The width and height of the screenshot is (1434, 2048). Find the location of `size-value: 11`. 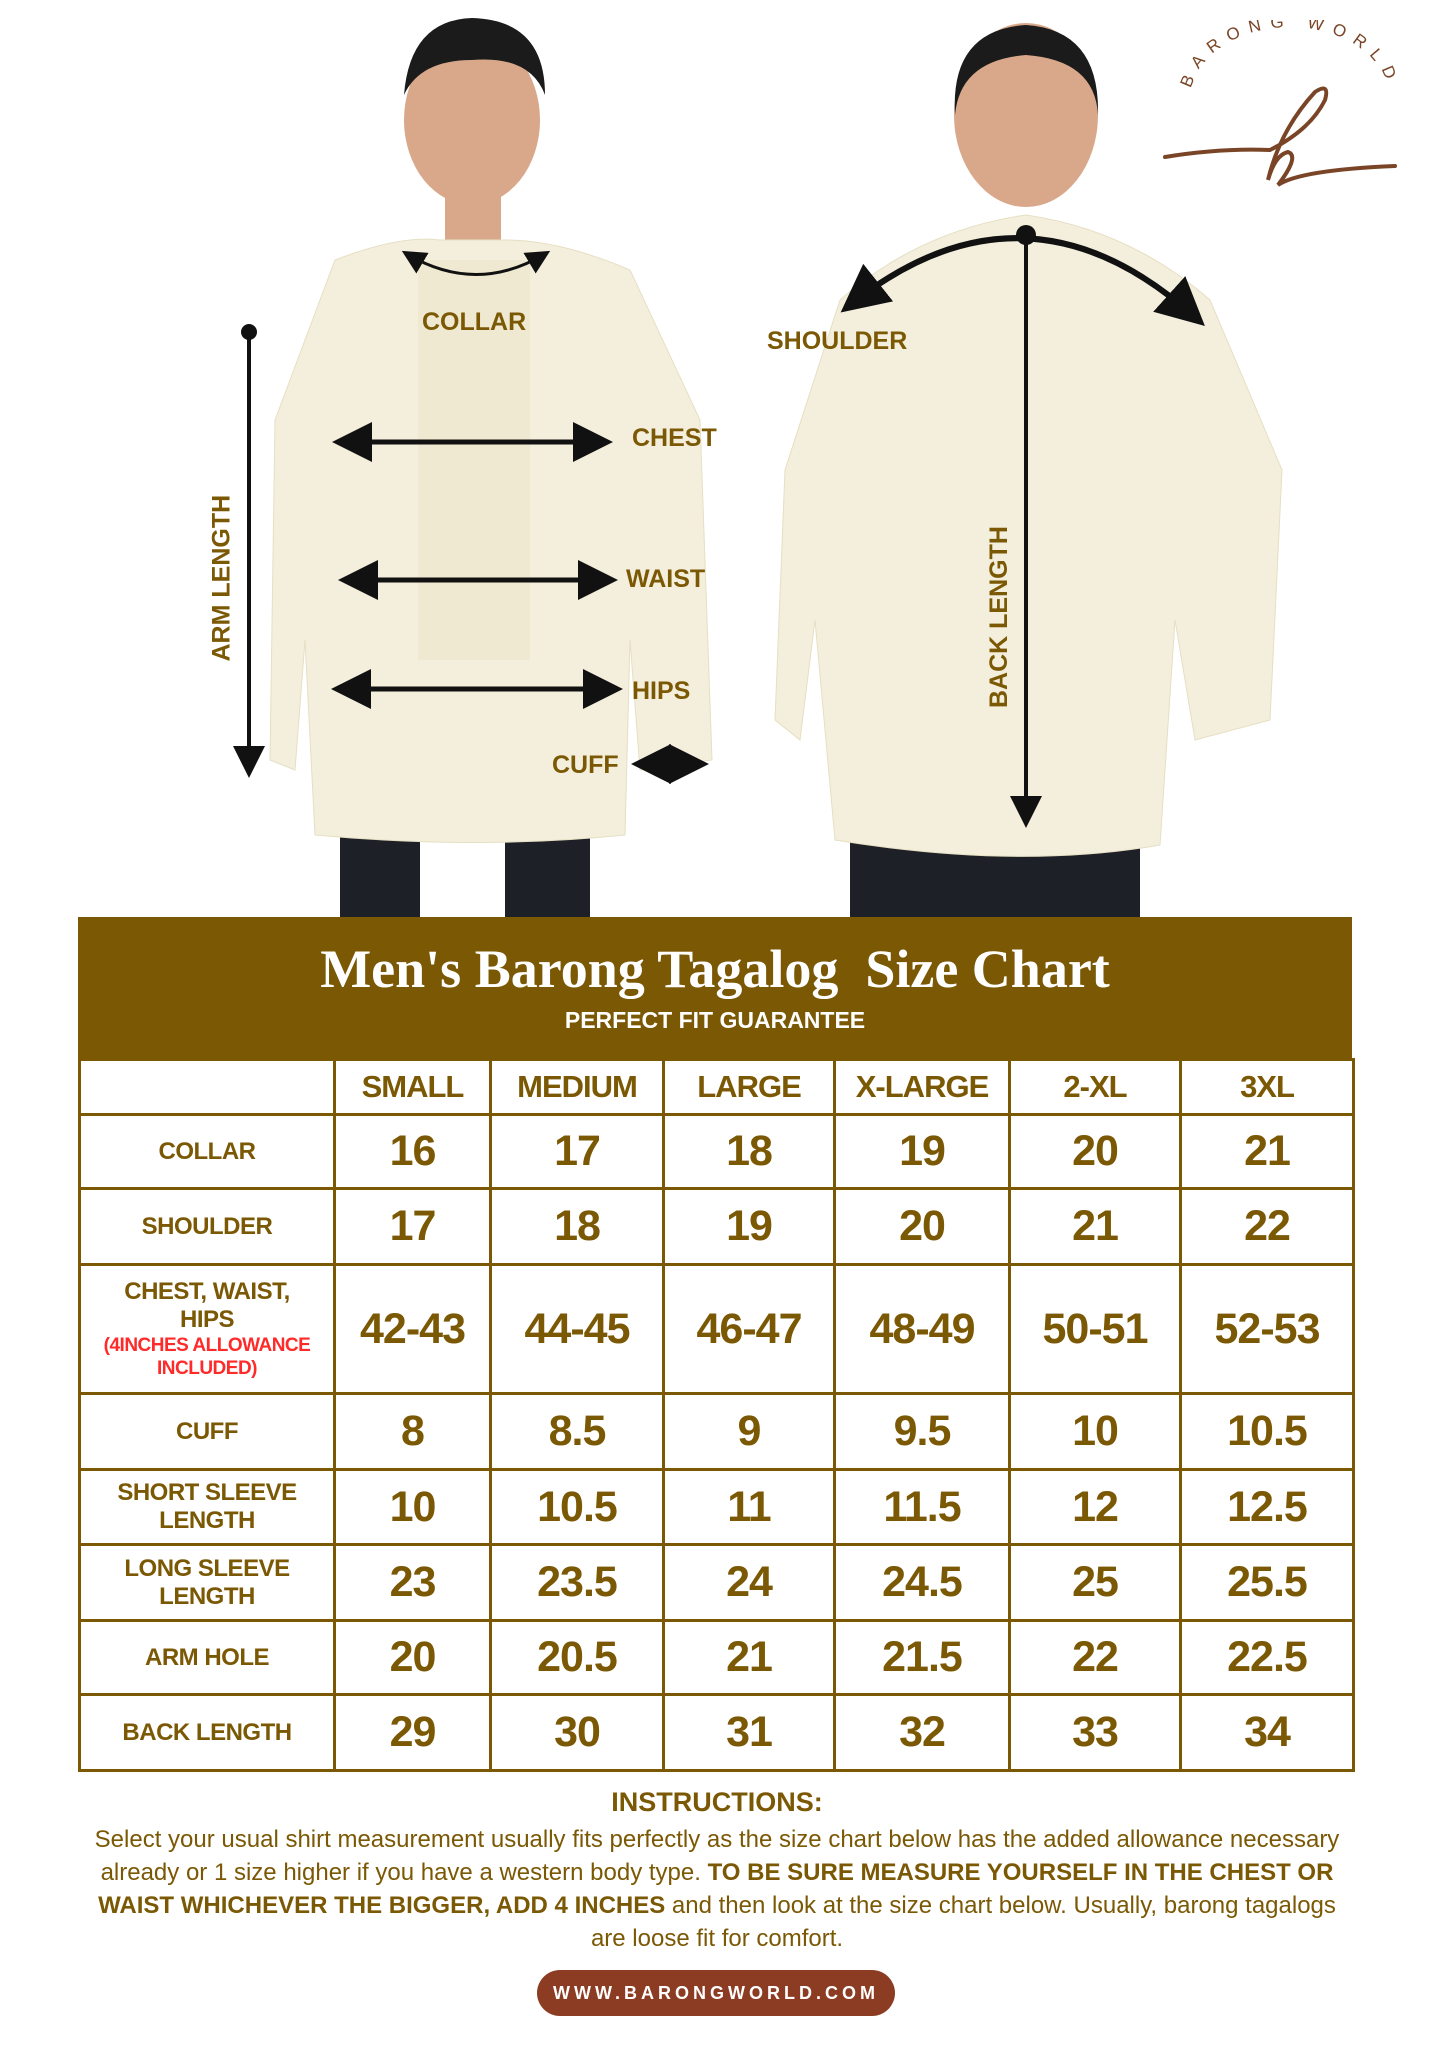

size-value: 11 is located at coordinates (749, 1507).